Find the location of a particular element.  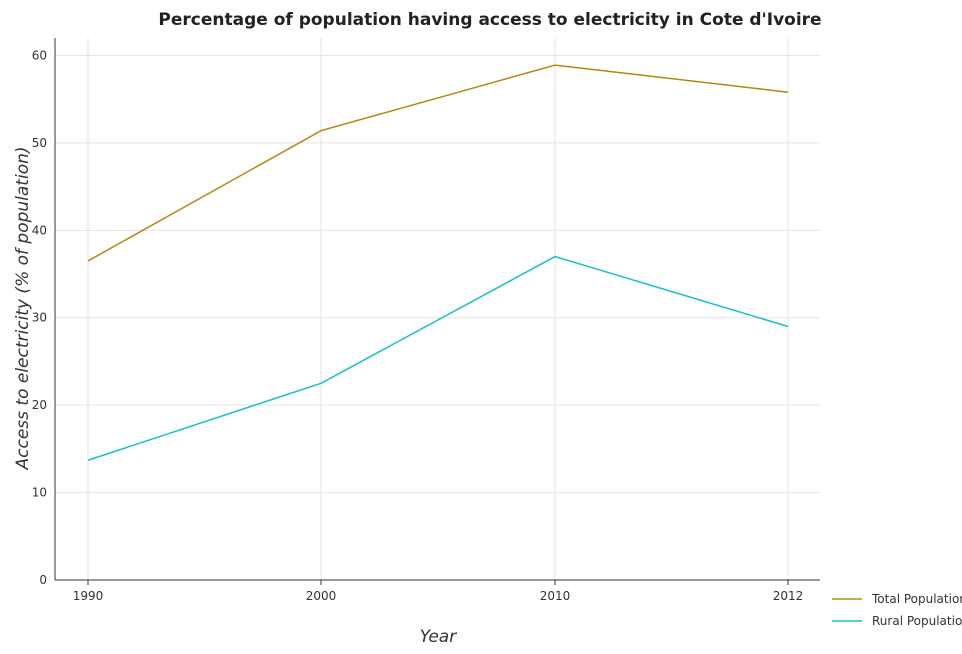

y-axis-label: Access to electricity (% of population) is located at coordinates (23, 308).